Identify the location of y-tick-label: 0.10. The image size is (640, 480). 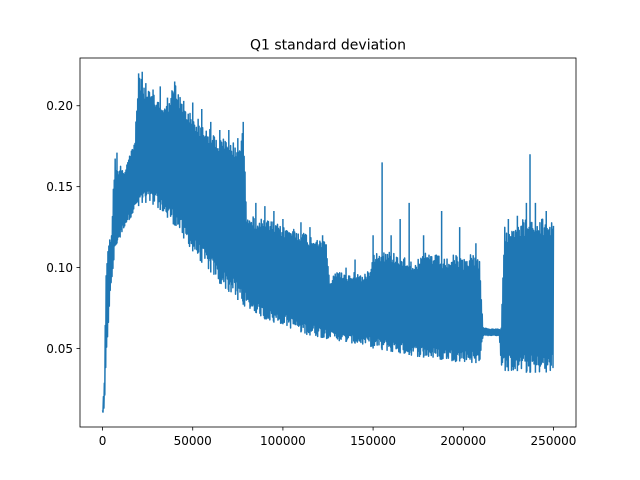
(59, 268).